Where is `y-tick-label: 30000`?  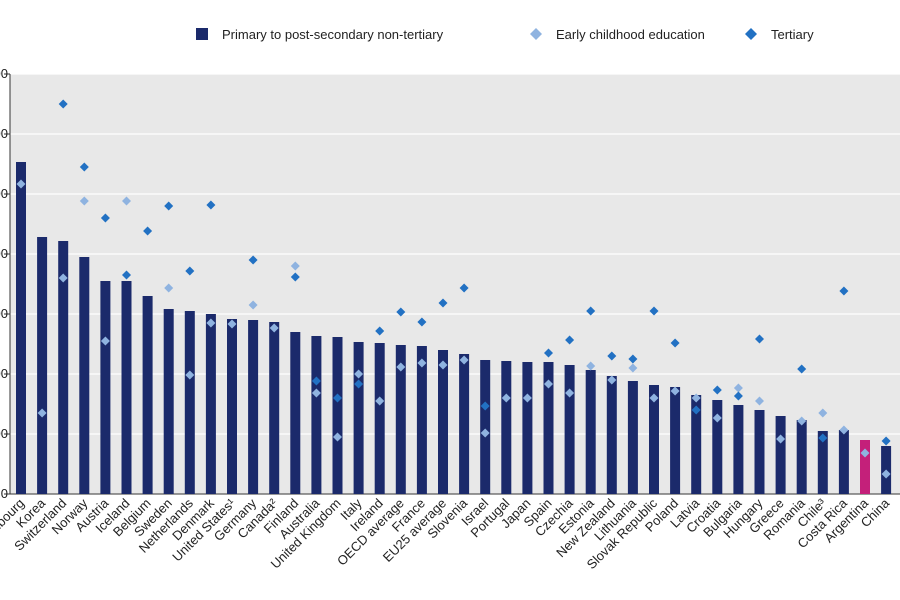 y-tick-label: 30000 is located at coordinates (4, 133).